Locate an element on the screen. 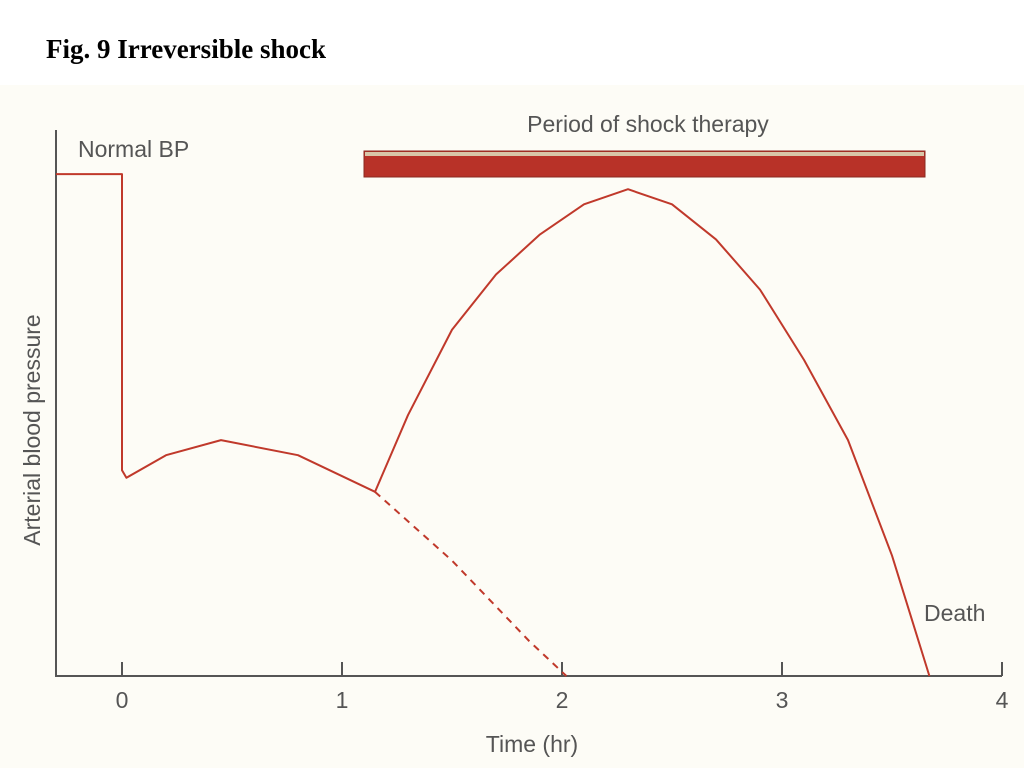  therapy-bar-highlight is located at coordinates (644, 154).